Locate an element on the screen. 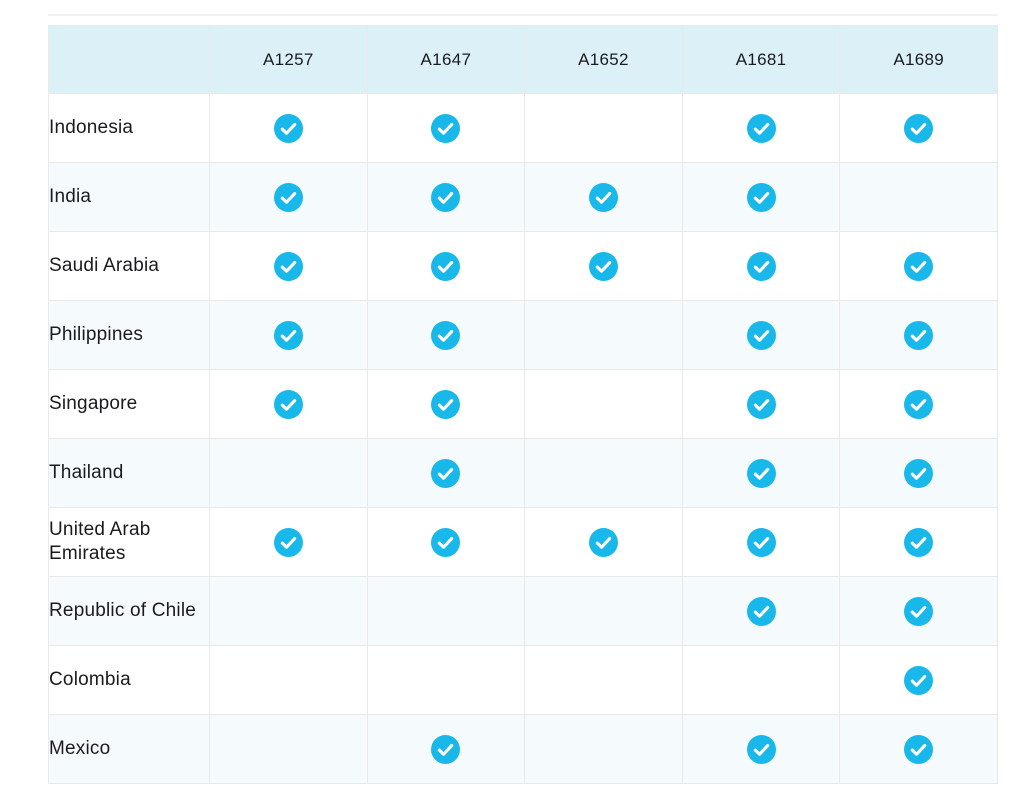 Image resolution: width=1024 pixels, height=807 pixels. country-cell: United Arab Emirates is located at coordinates (129, 542).